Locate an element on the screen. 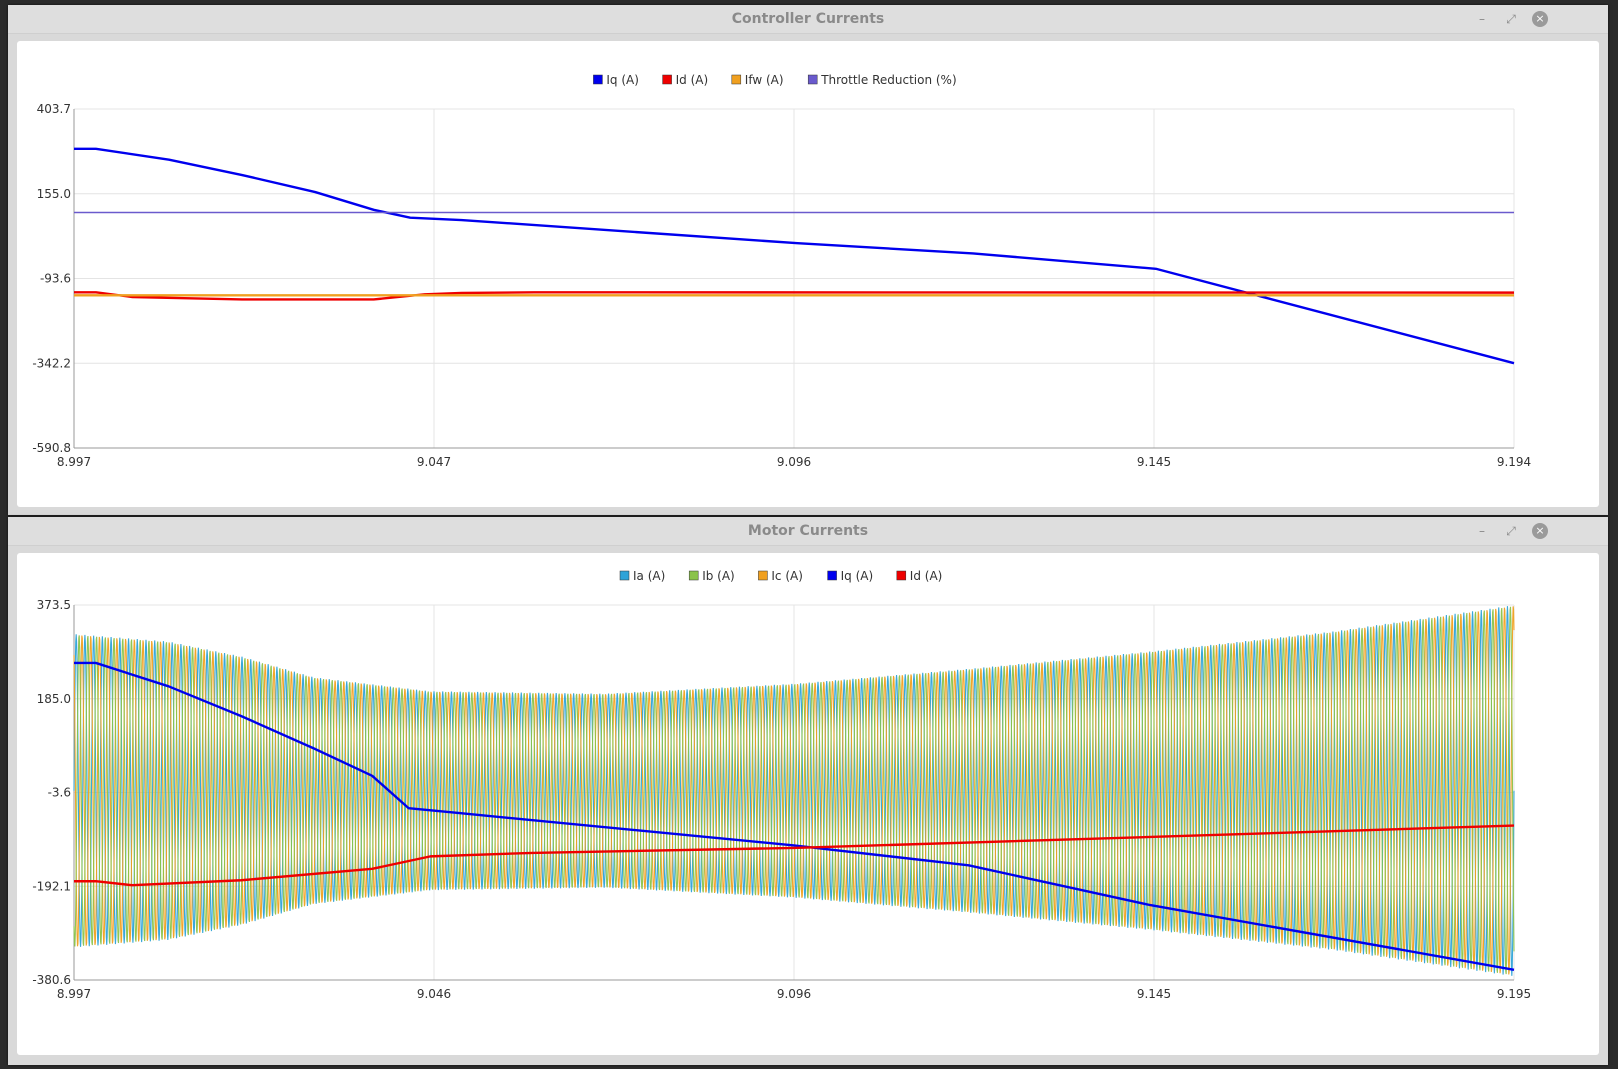 The image size is (1618, 1069). legend-label: Throttle Reduction (%) is located at coordinates (888, 80).